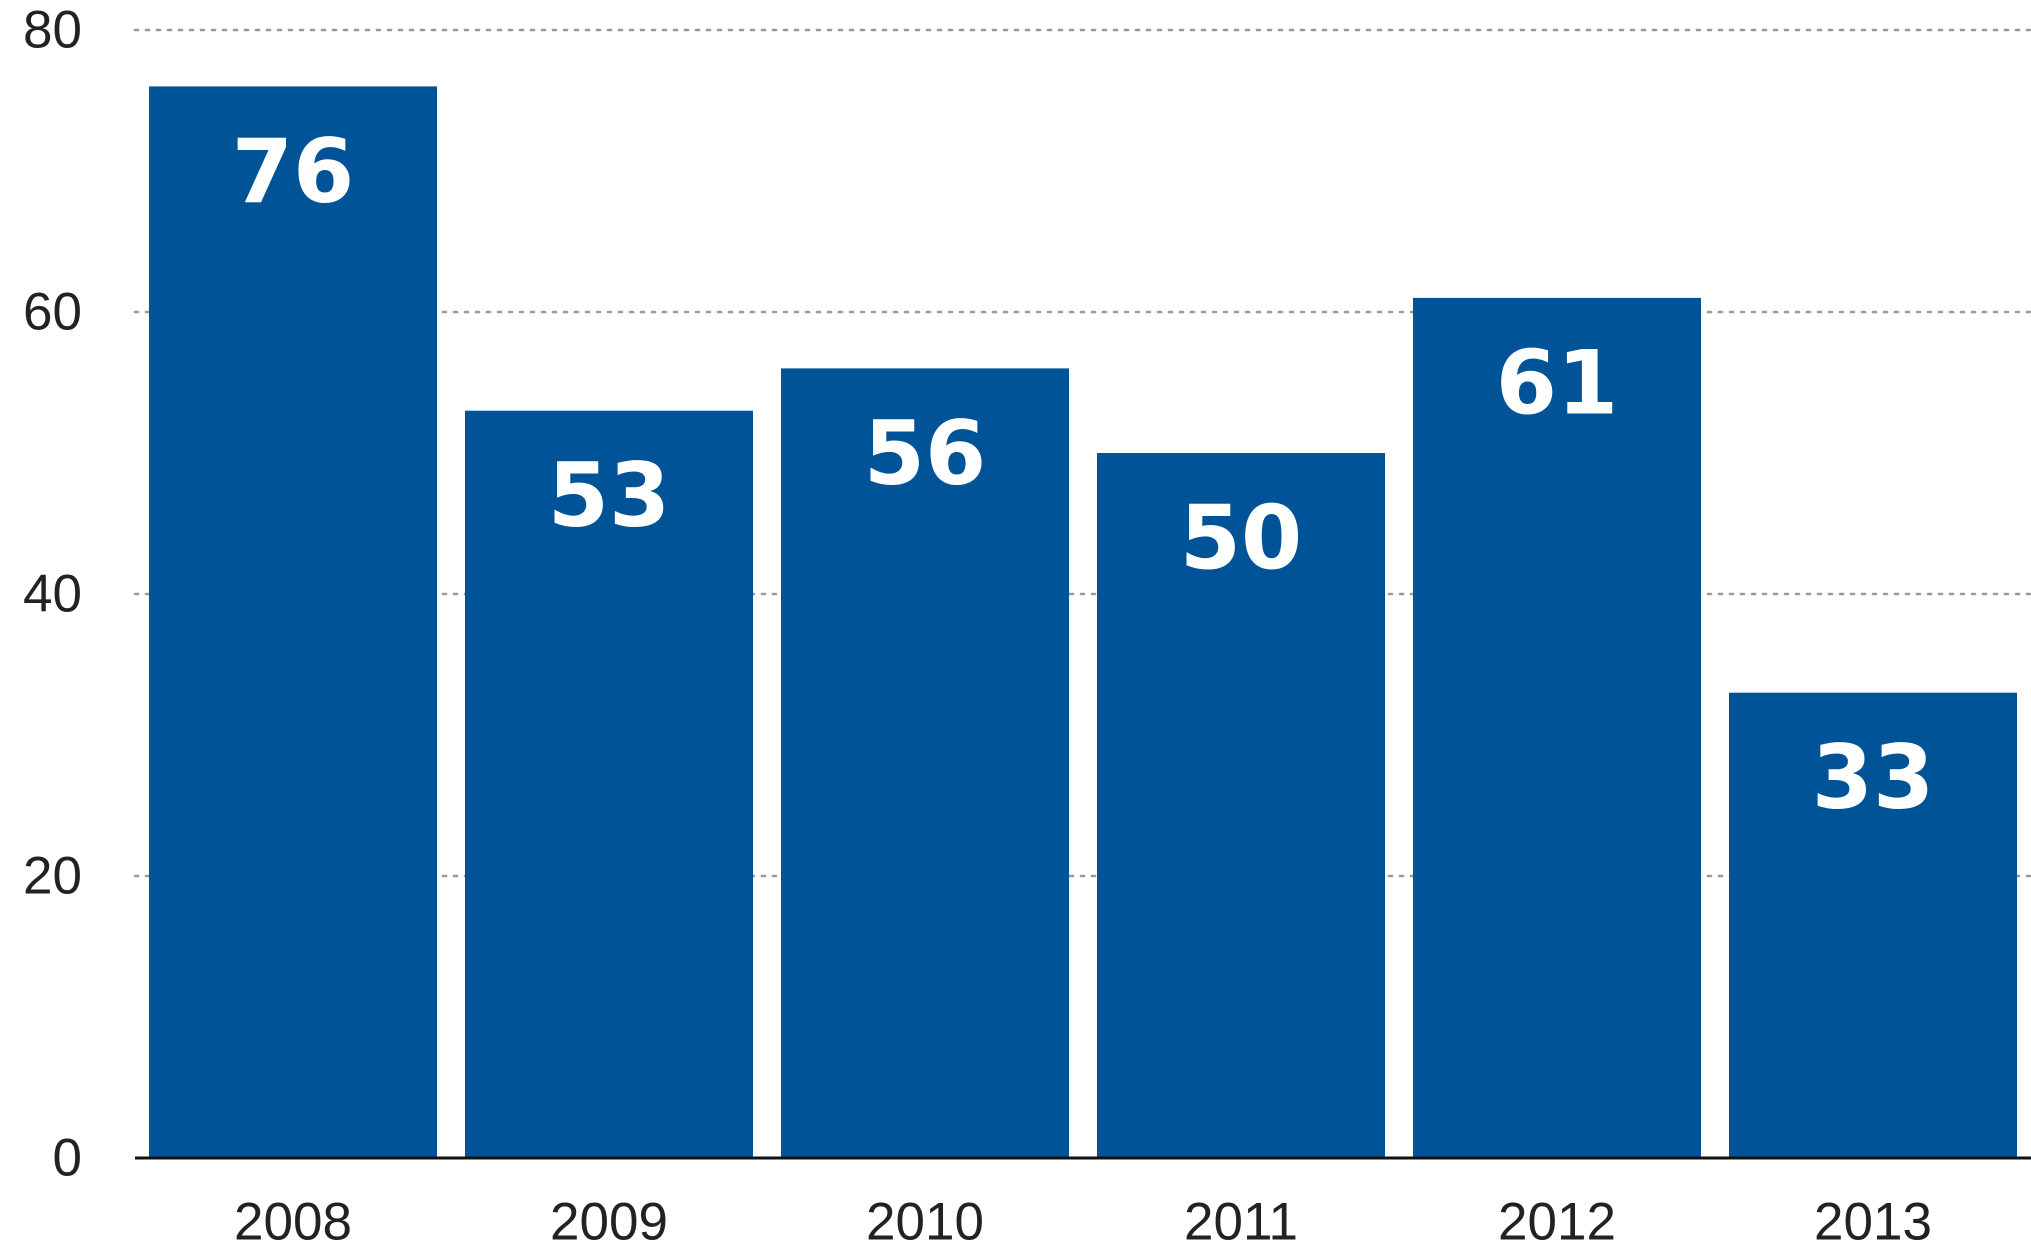 The height and width of the screenshot is (1251, 2031). Describe the element at coordinates (1873, 777) in the screenshot. I see `bar-value-label-2013: 33` at that location.